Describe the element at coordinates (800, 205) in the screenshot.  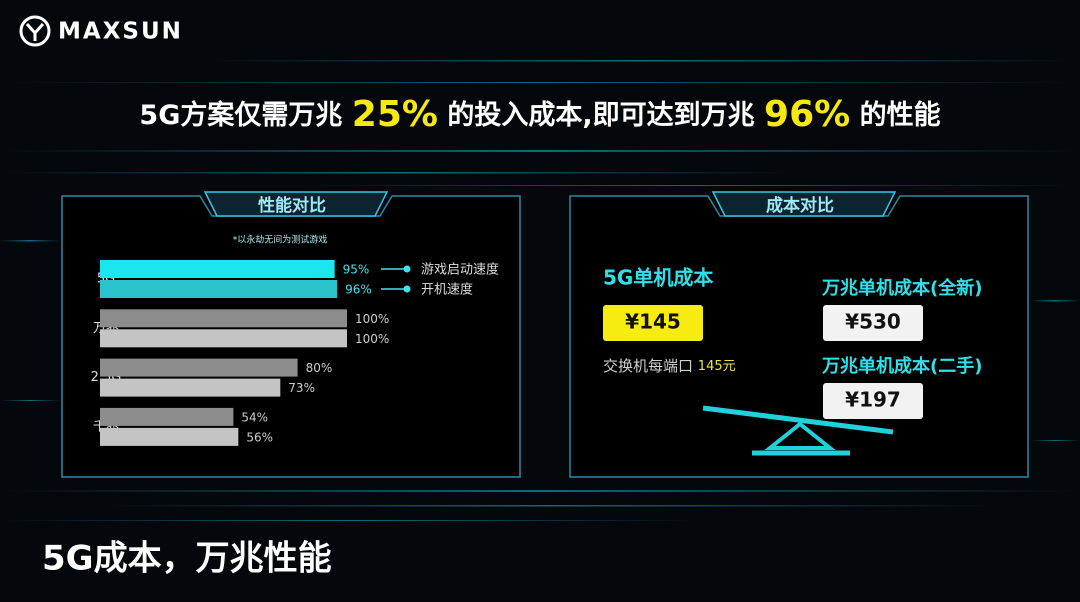
I see `panel-title: 成本对比` at that location.